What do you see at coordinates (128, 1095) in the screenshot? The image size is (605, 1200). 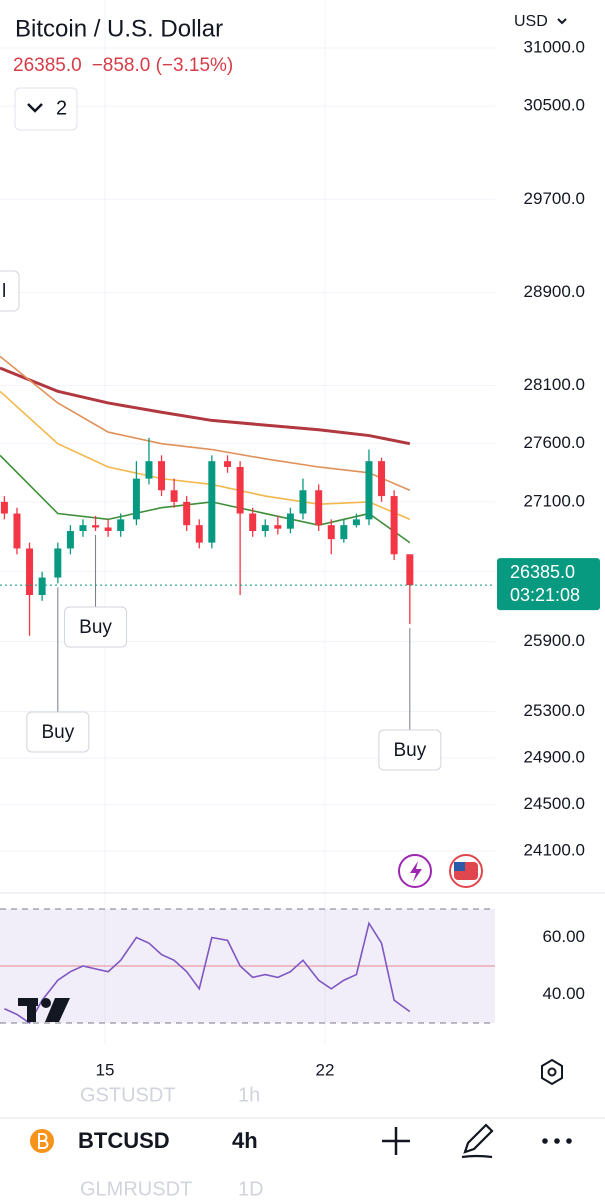 I see `faded-symbol: GSTUSDT` at bounding box center [128, 1095].